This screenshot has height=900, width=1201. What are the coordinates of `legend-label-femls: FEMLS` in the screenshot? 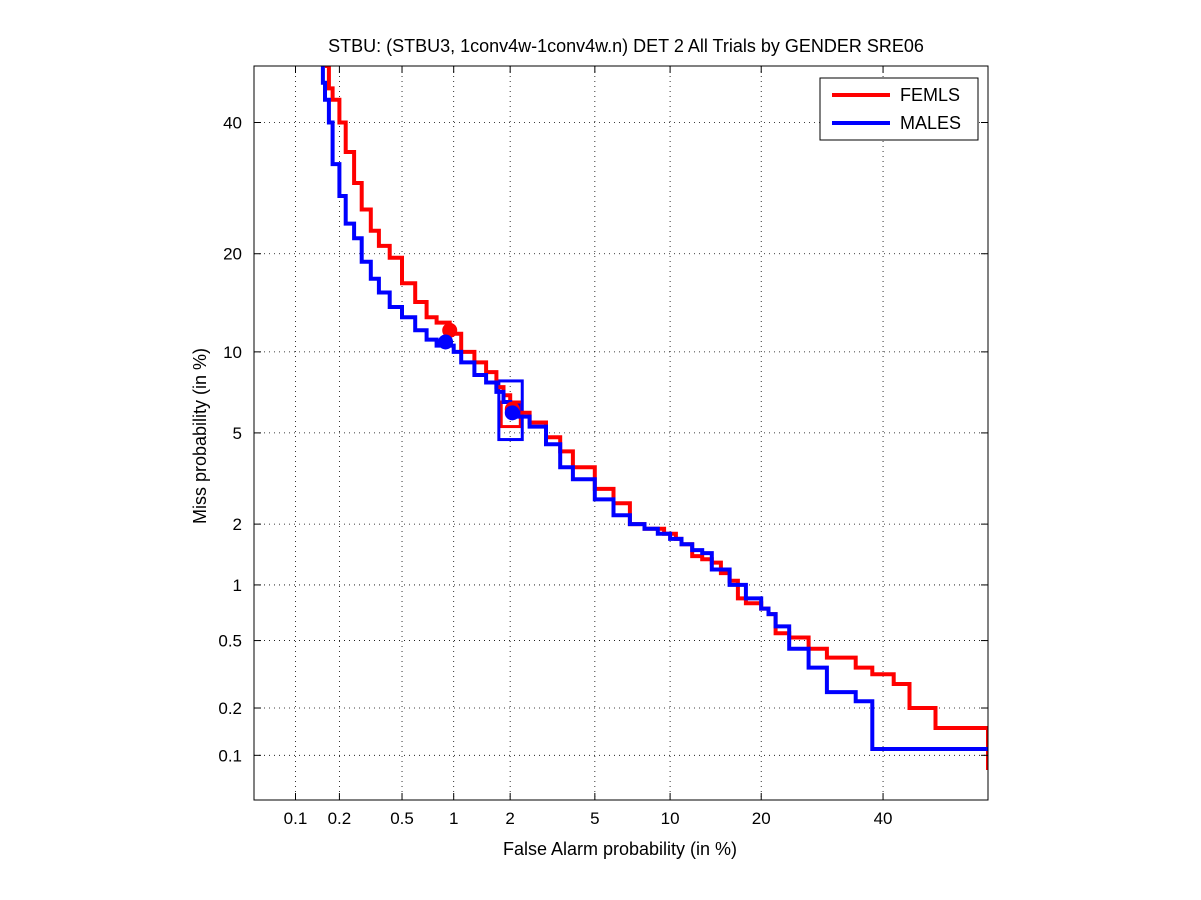 It's located at (930, 95).